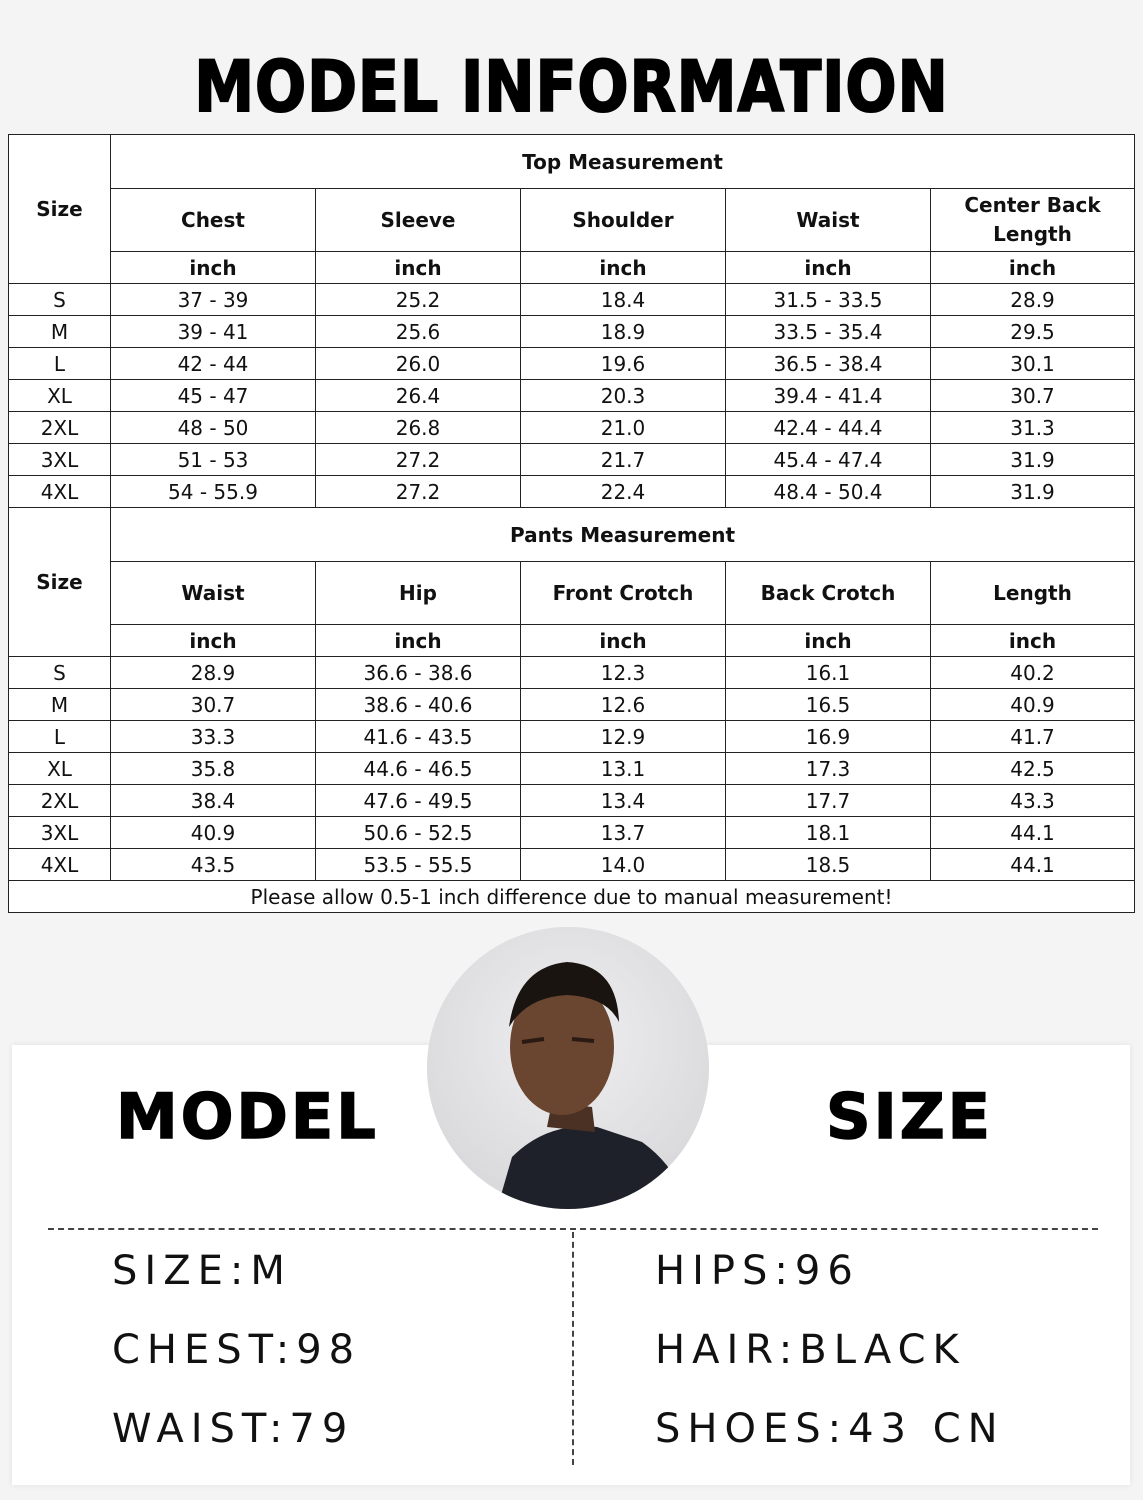  Describe the element at coordinates (572, 800) in the screenshot. I see `table-row: 2XL 38.4 47.6 - 49.5 13.4 17.7 43.3` at that location.